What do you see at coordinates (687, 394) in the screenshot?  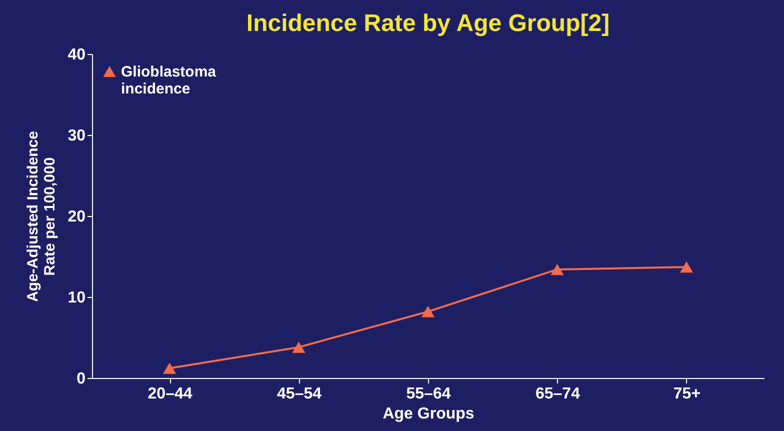 I see `x-tick-label: 75+` at bounding box center [687, 394].